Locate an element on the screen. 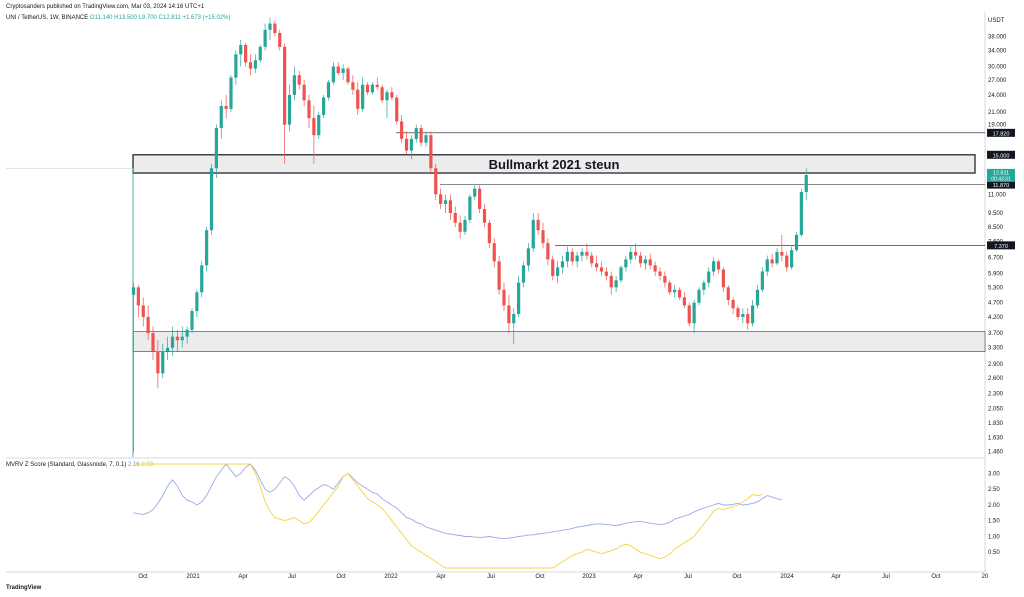  x-tick-14: Apr is located at coordinates (835, 577).